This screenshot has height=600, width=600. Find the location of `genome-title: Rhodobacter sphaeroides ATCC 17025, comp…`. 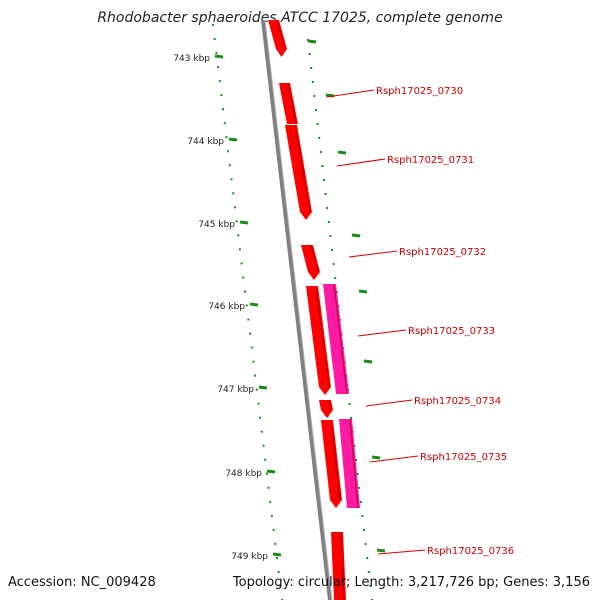

genome-title: Rhodobacter sphaeroides ATCC 17025, comp… is located at coordinates (300, 18).